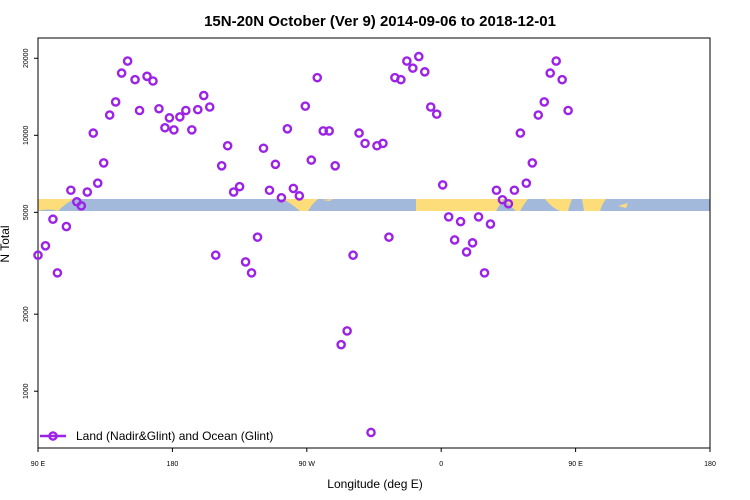 This screenshot has height=500, width=750. I want to click on y-axis-label: N Total, so click(6, 243).